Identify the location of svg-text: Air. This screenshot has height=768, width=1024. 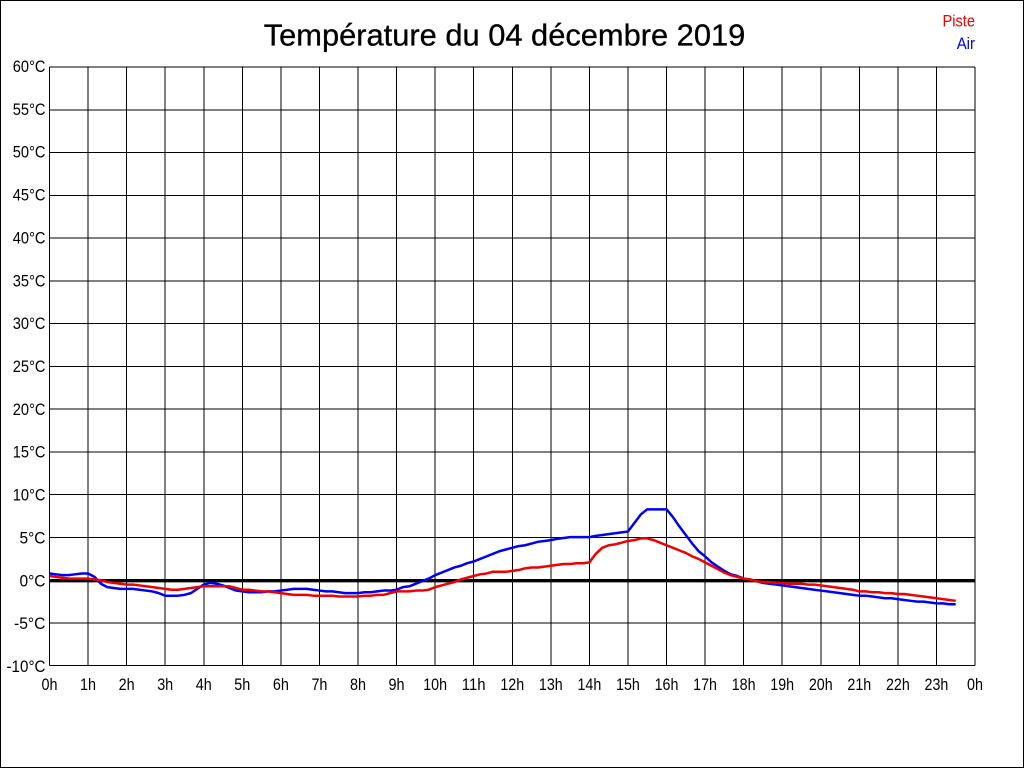
(966, 44).